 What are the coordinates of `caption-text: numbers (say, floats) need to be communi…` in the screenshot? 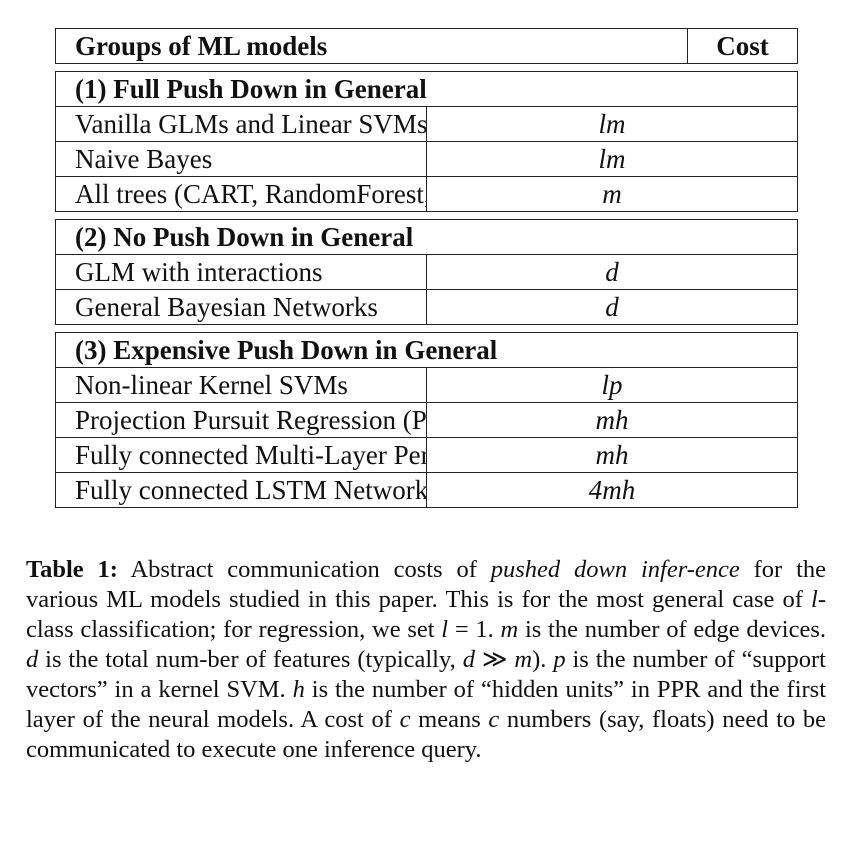 It's located at (426, 734).